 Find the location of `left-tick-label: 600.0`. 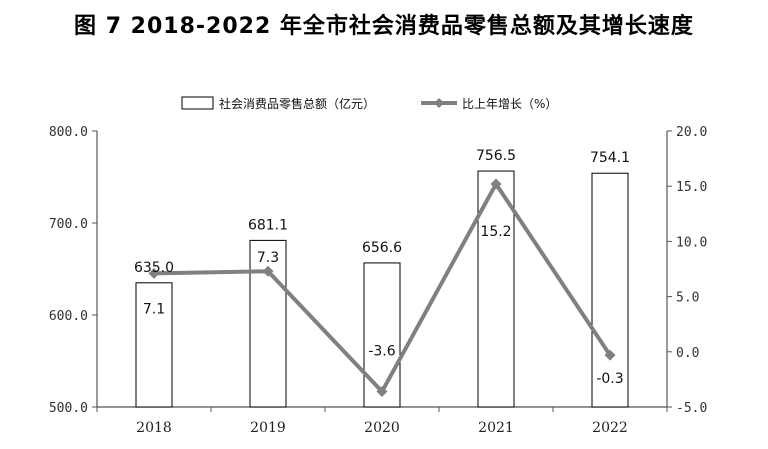

left-tick-label: 600.0 is located at coordinates (68, 316).